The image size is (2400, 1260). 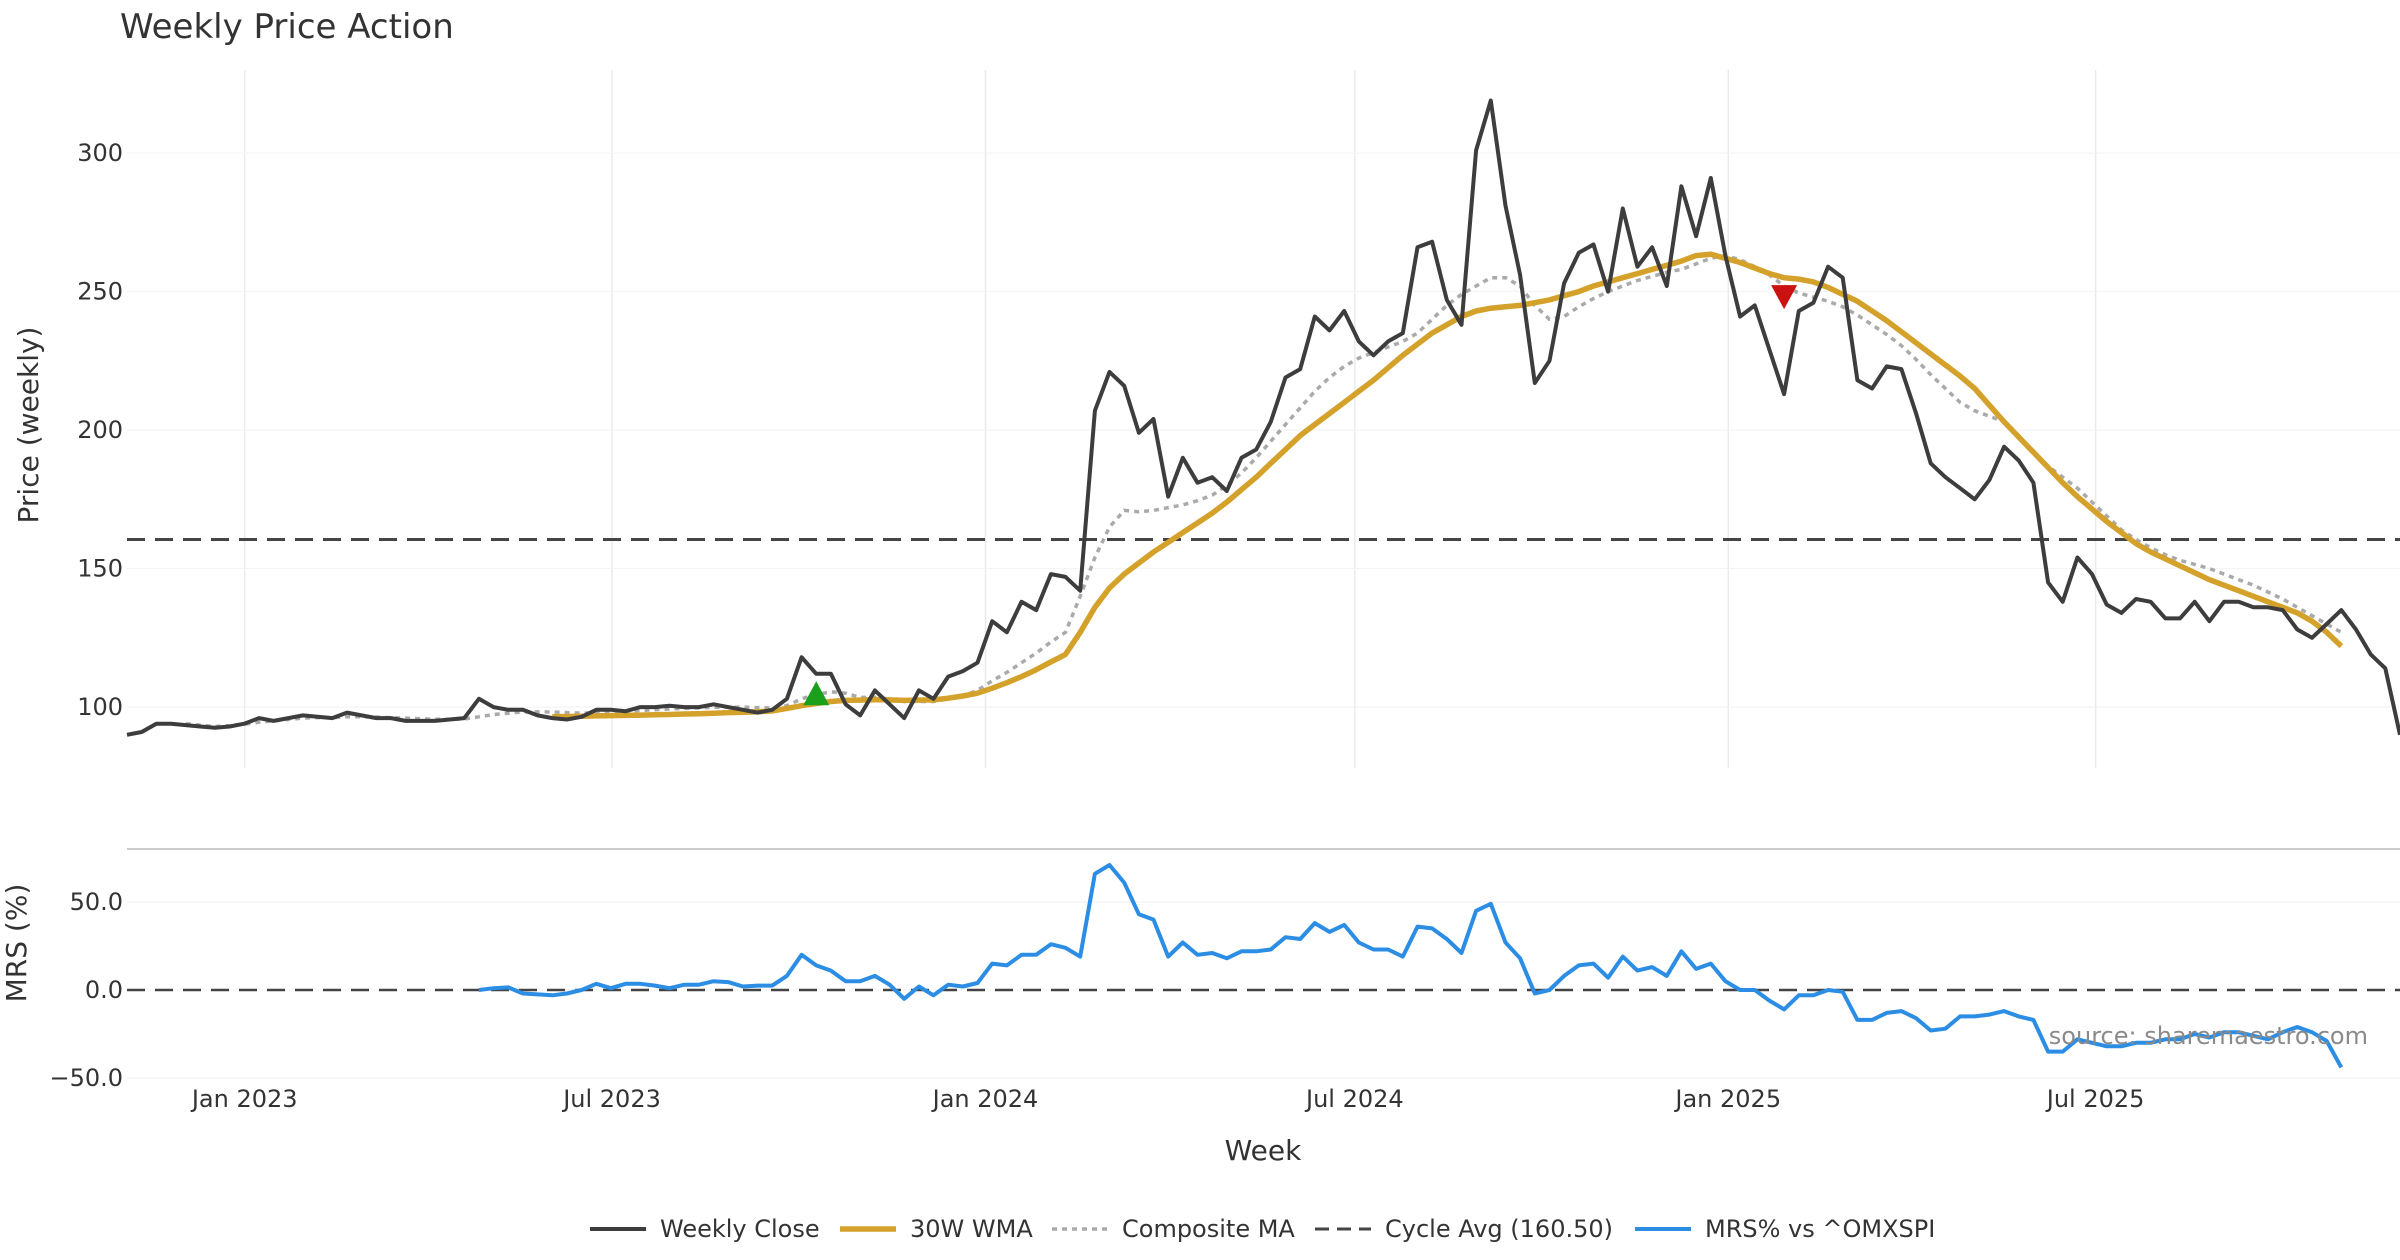 I want to click on price-y-axis-label: Price (weekly), so click(x=28, y=425).